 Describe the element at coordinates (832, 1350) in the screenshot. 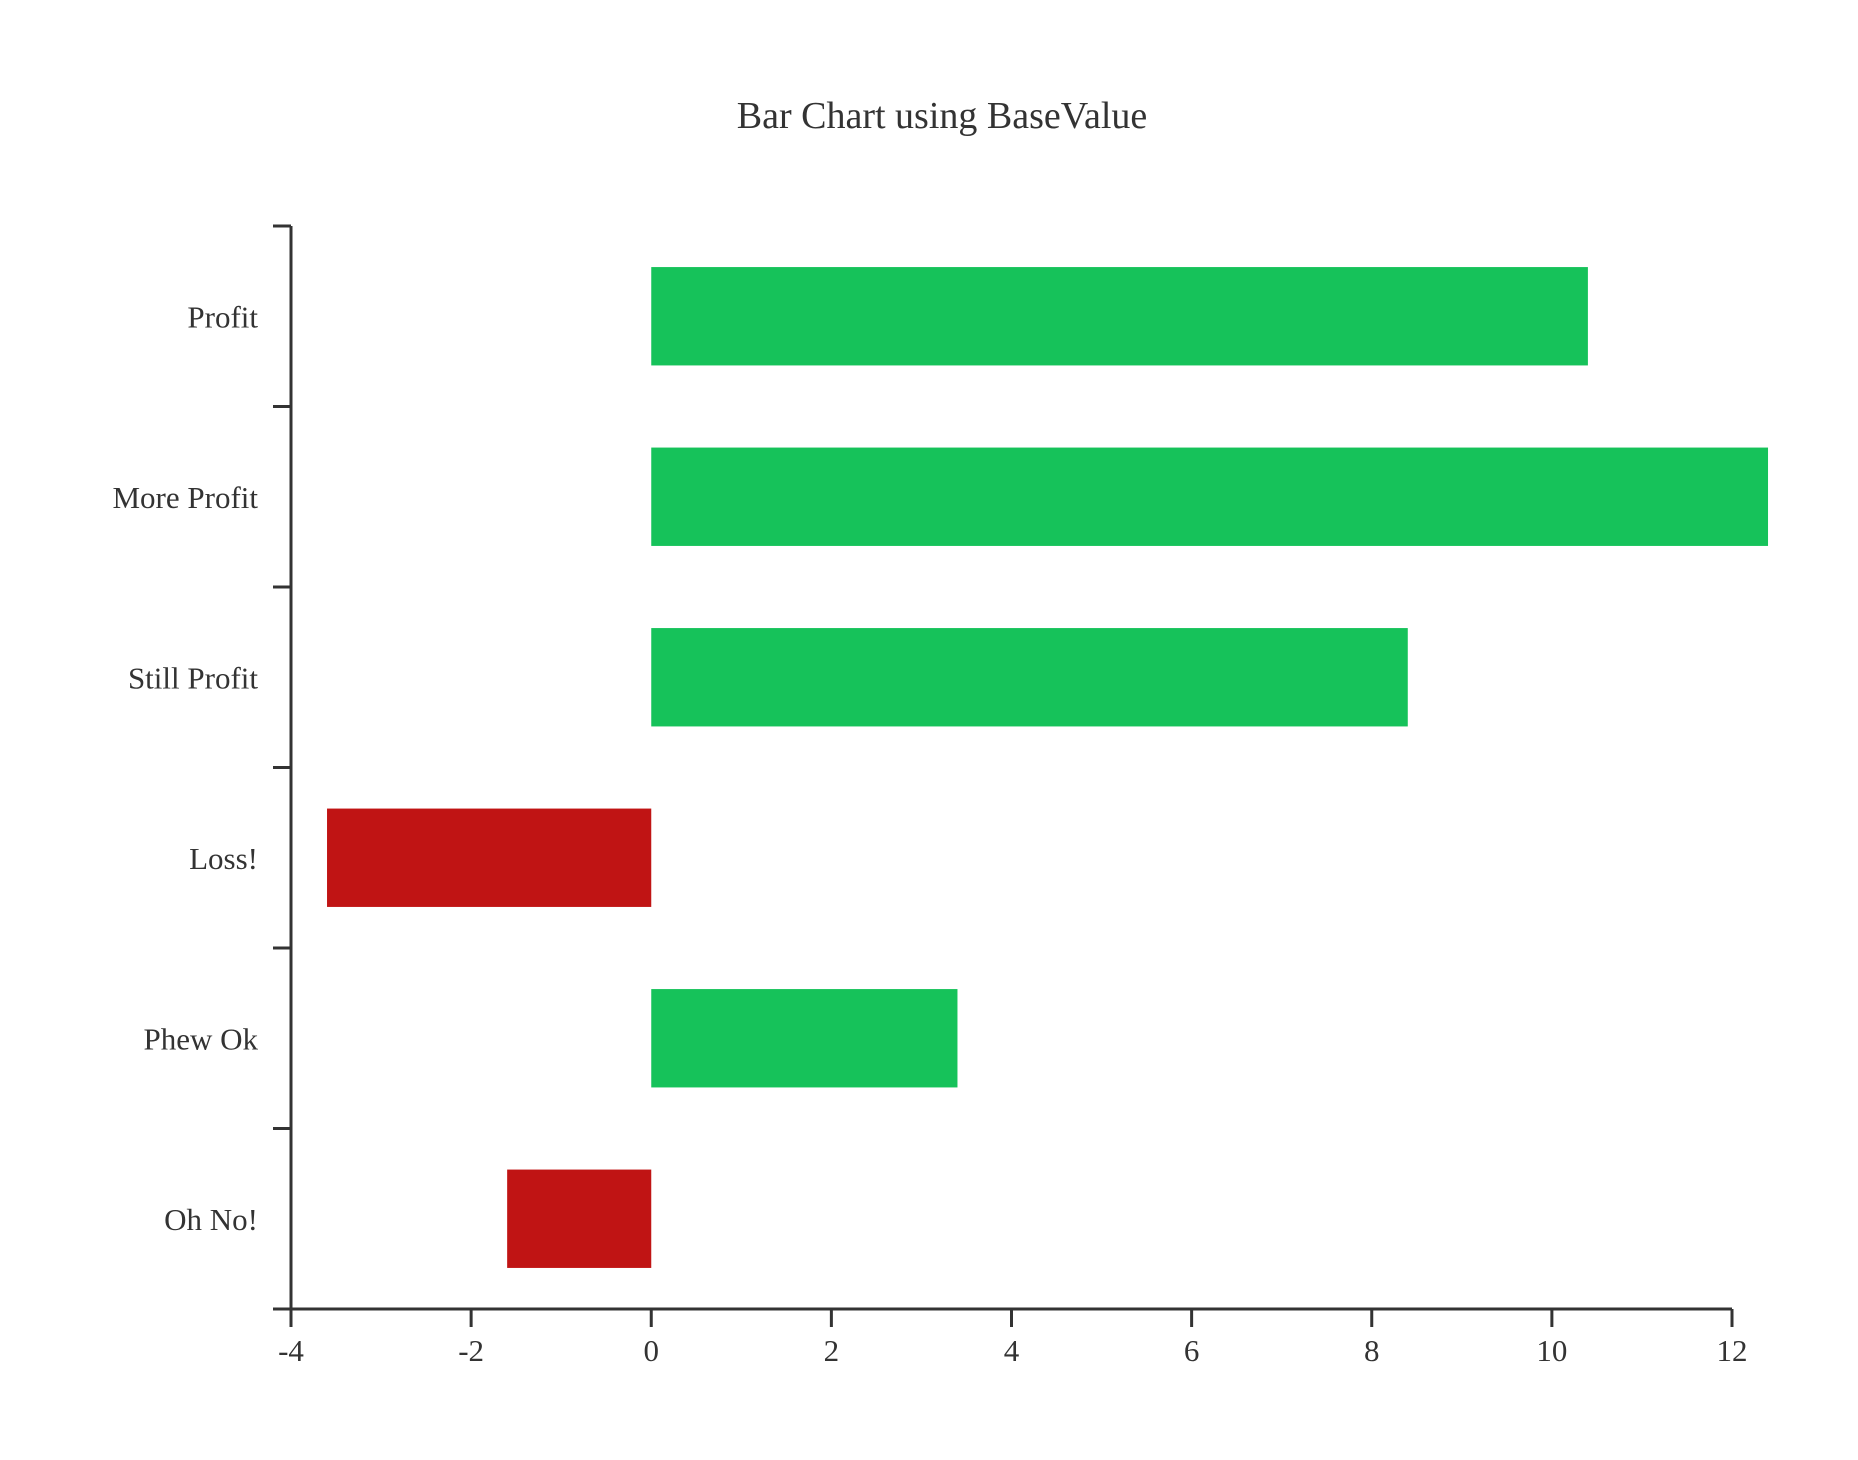

I see `x-tick-label: 2` at that location.